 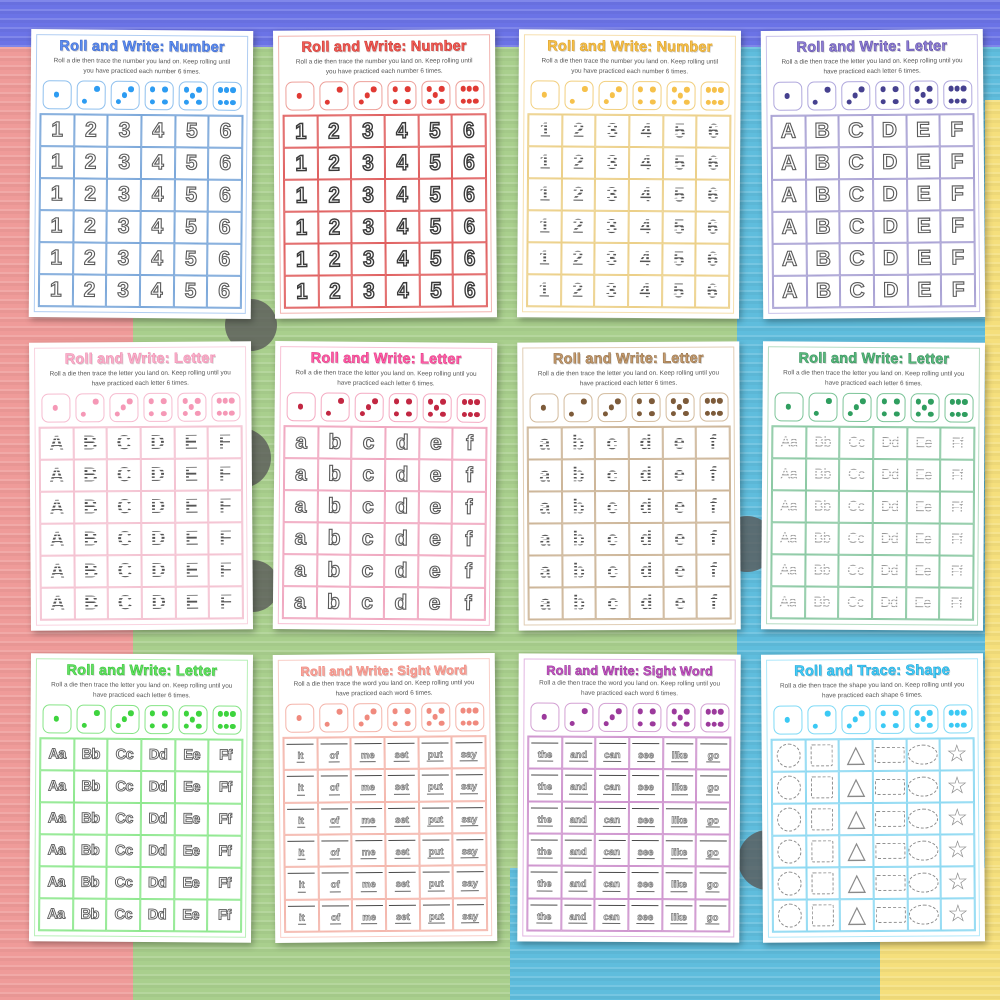 What do you see at coordinates (874, 383) in the screenshot?
I see `instructions-line2: have practiced each letter 6 times.` at bounding box center [874, 383].